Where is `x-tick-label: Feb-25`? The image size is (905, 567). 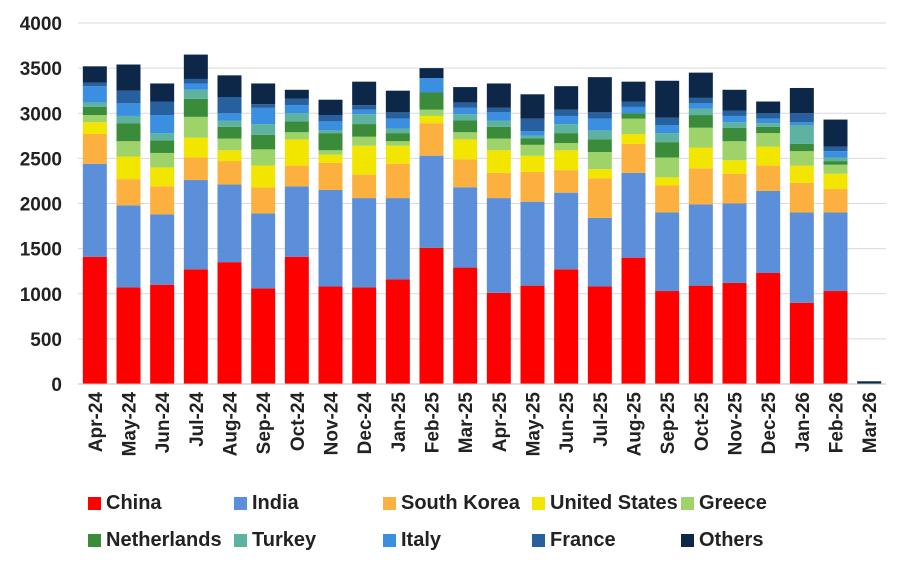 x-tick-label: Feb-25 is located at coordinates (433, 423).